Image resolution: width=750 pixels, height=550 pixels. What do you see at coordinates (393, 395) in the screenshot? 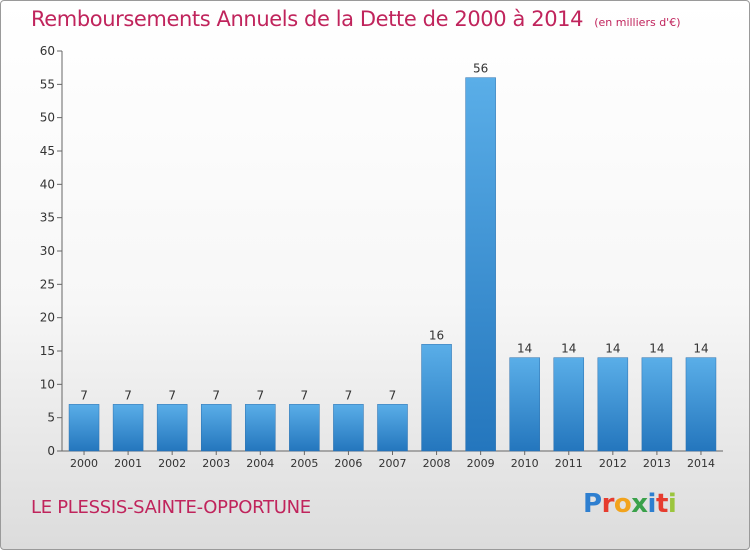
I see `data-label-2007: 7` at bounding box center [393, 395].